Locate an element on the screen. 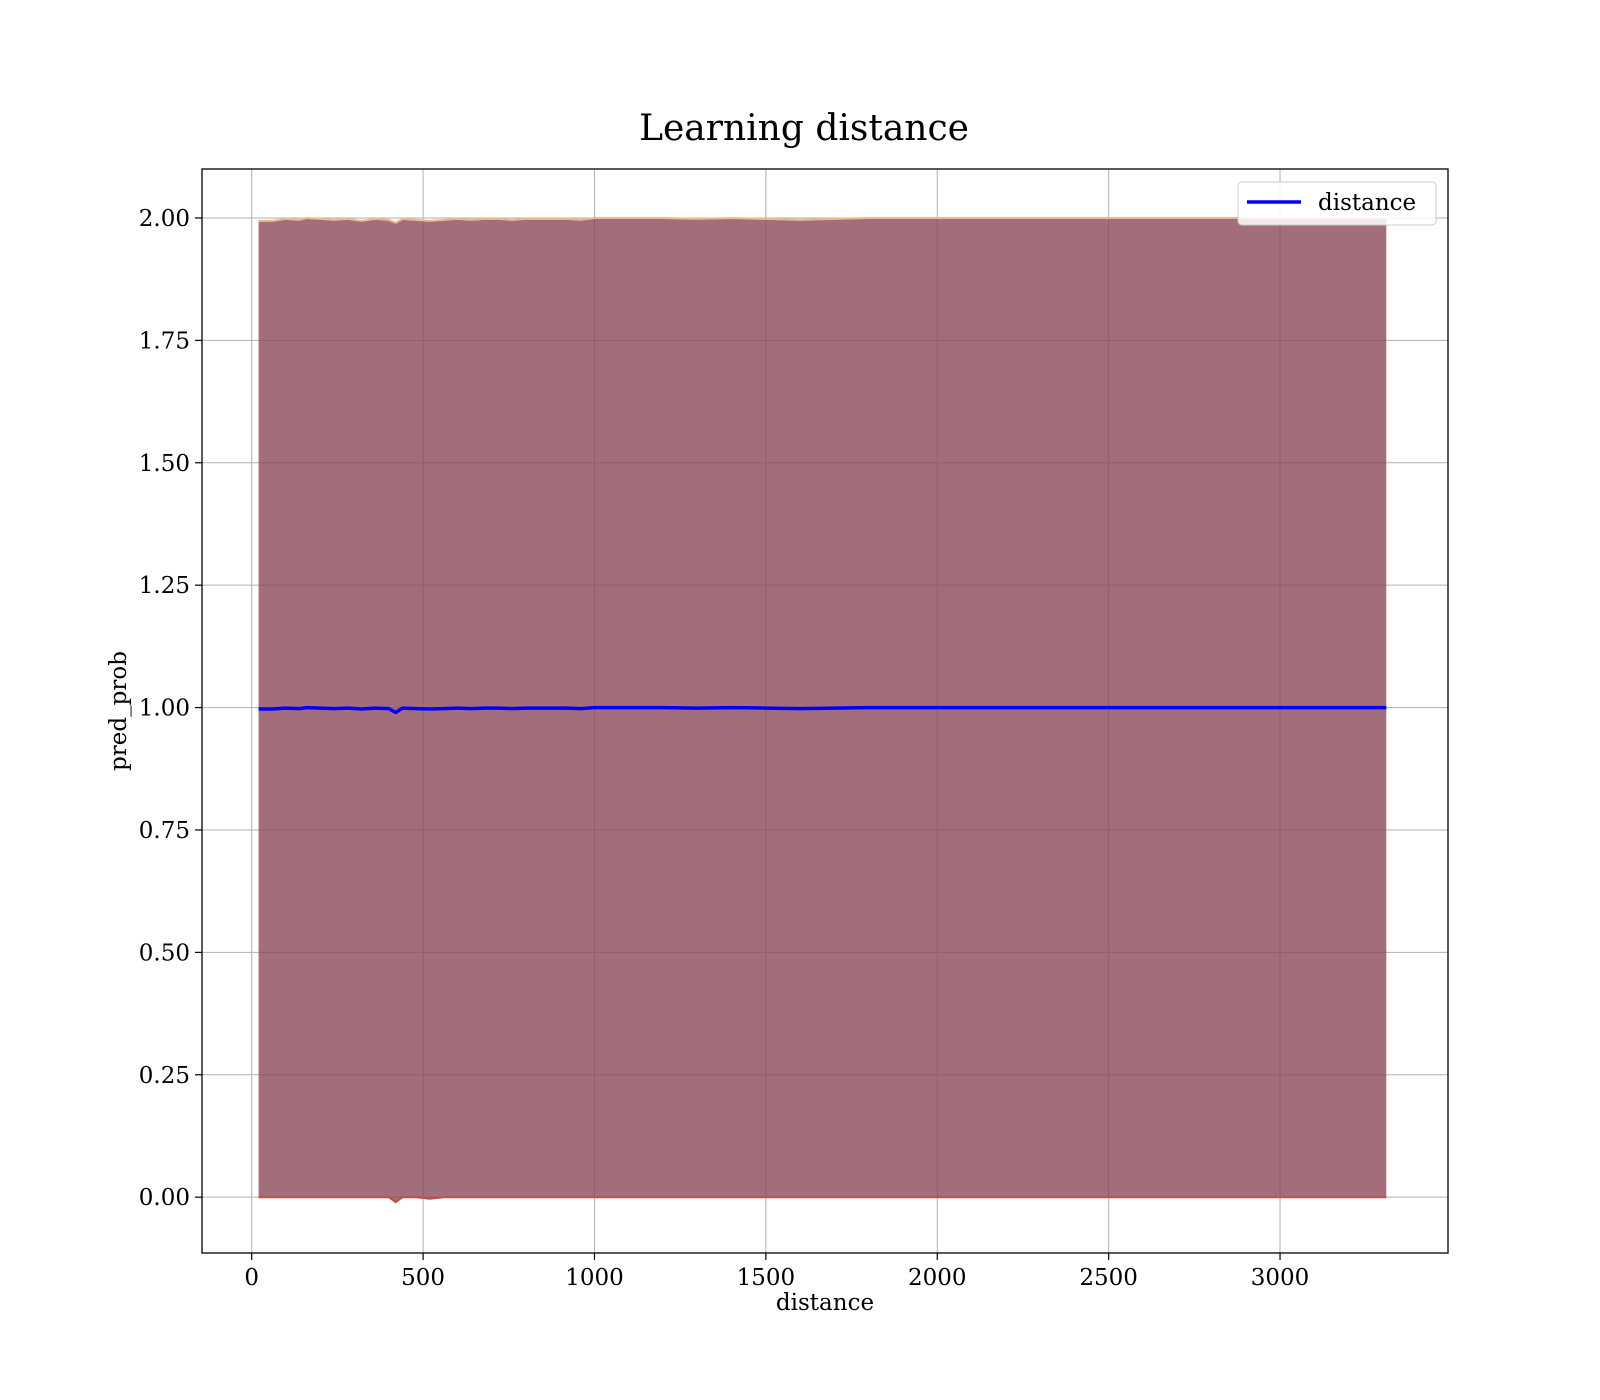 This screenshot has height=1400, width=1600. y-axis-label: pred_prob is located at coordinates (119, 711).